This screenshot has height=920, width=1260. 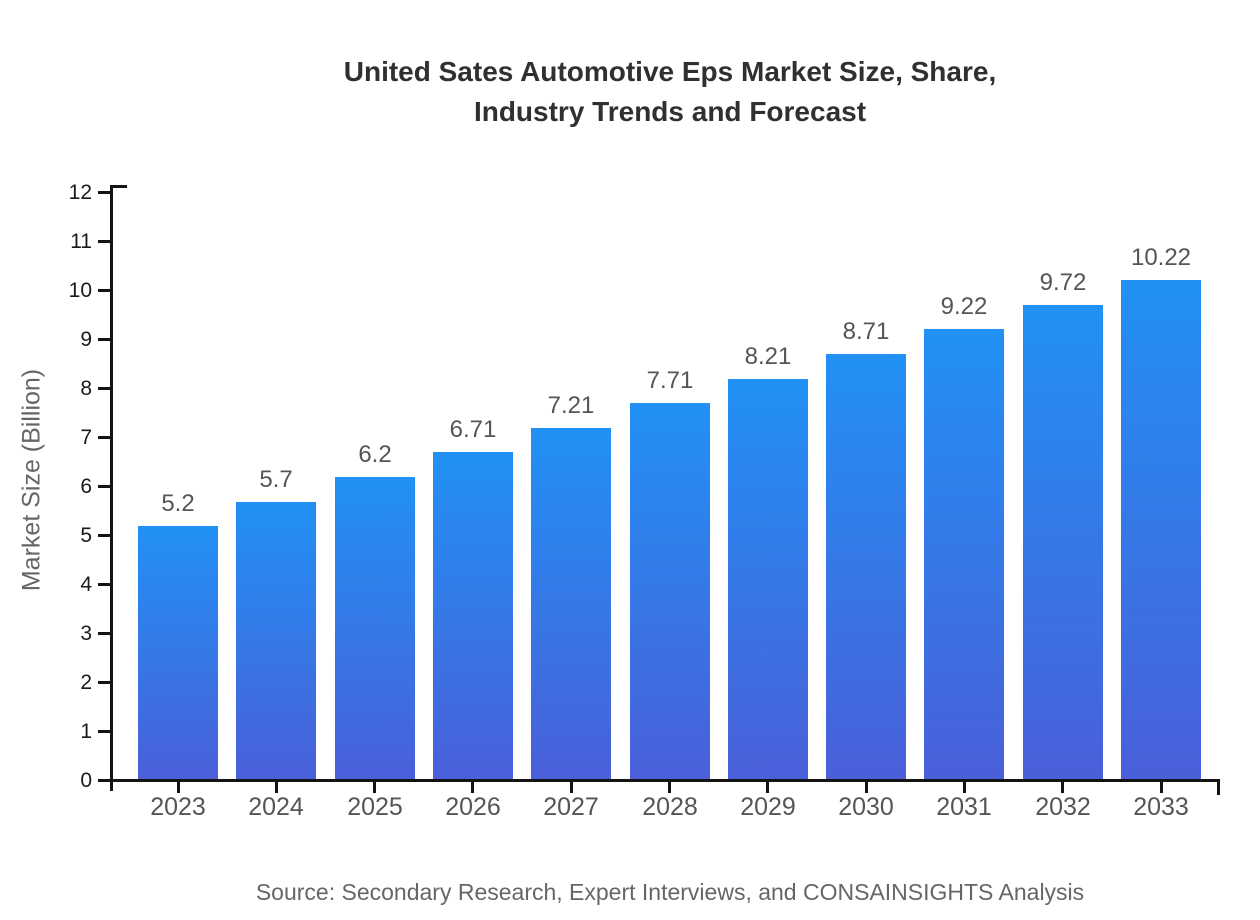 I want to click on bar-value-label: 5.7, so click(x=276, y=479).